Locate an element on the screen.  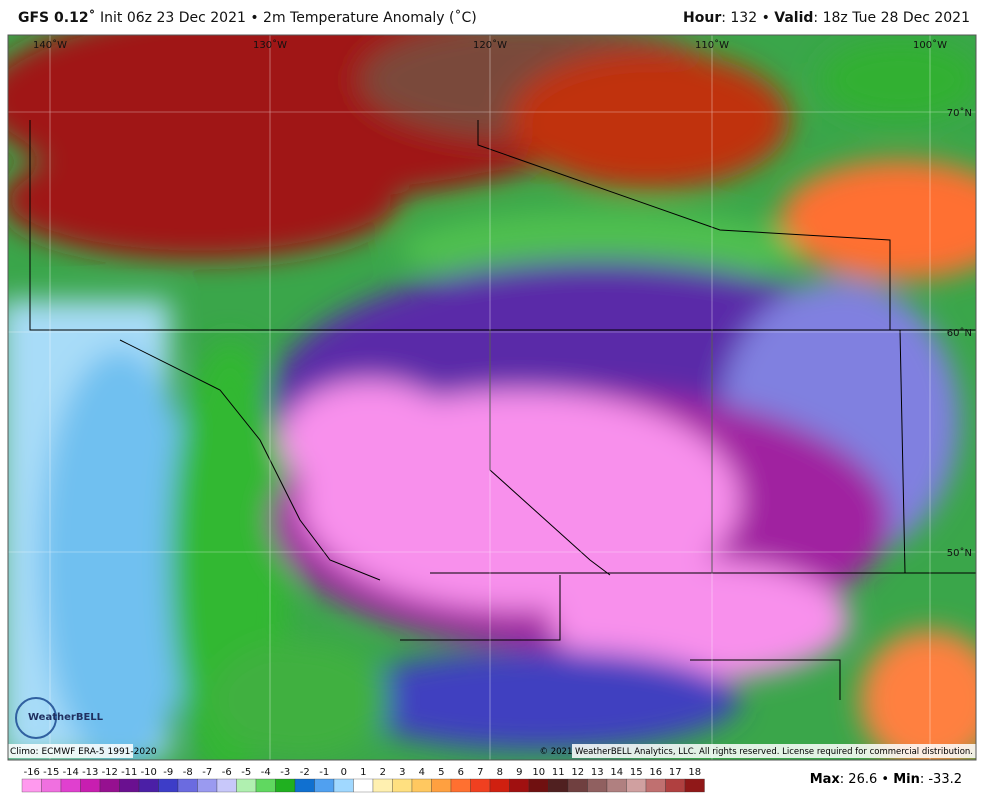
colorbar-label: 1 is located at coordinates (363, 772).